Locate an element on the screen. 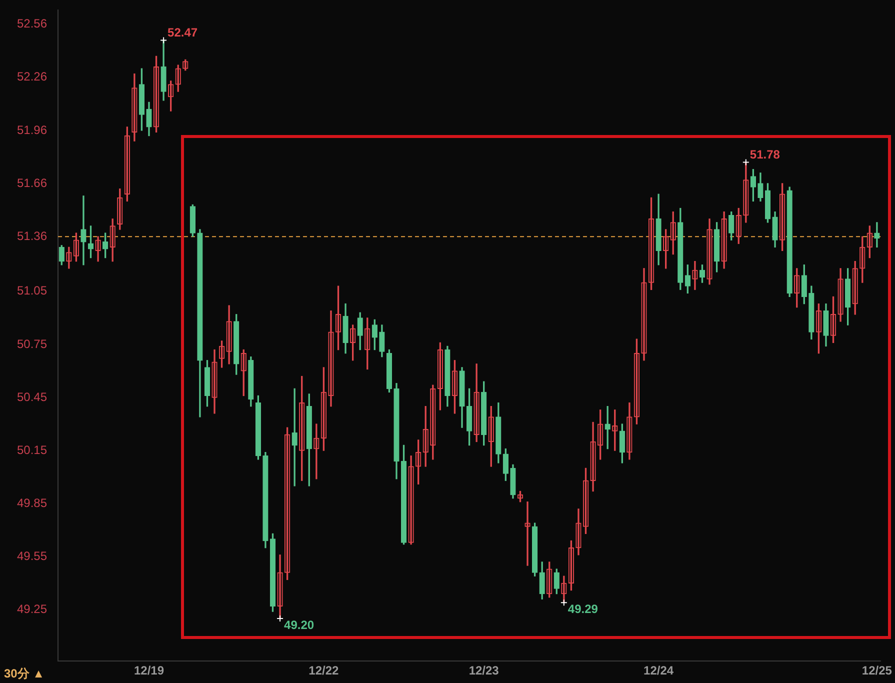 The width and height of the screenshot is (895, 683). x-tick-label: 12/25 is located at coordinates (877, 671).